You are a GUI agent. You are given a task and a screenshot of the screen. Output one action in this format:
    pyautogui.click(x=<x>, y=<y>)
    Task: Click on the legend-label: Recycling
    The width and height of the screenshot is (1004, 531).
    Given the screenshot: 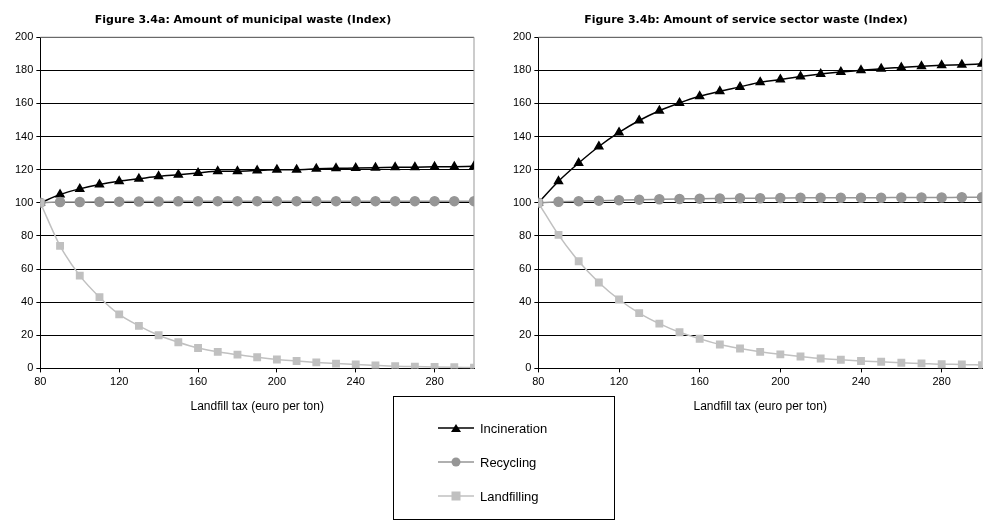 What is the action you would take?
    pyautogui.click(x=508, y=462)
    